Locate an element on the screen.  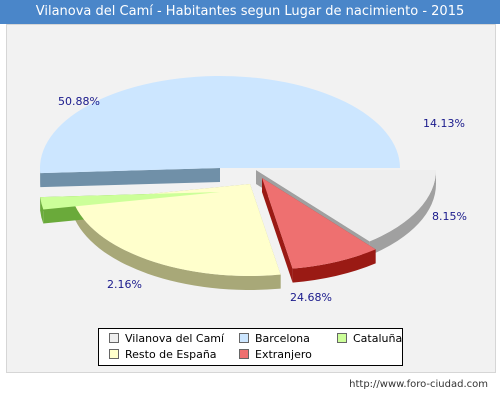
slice-percent-label: 50.88% is located at coordinates (79, 101).